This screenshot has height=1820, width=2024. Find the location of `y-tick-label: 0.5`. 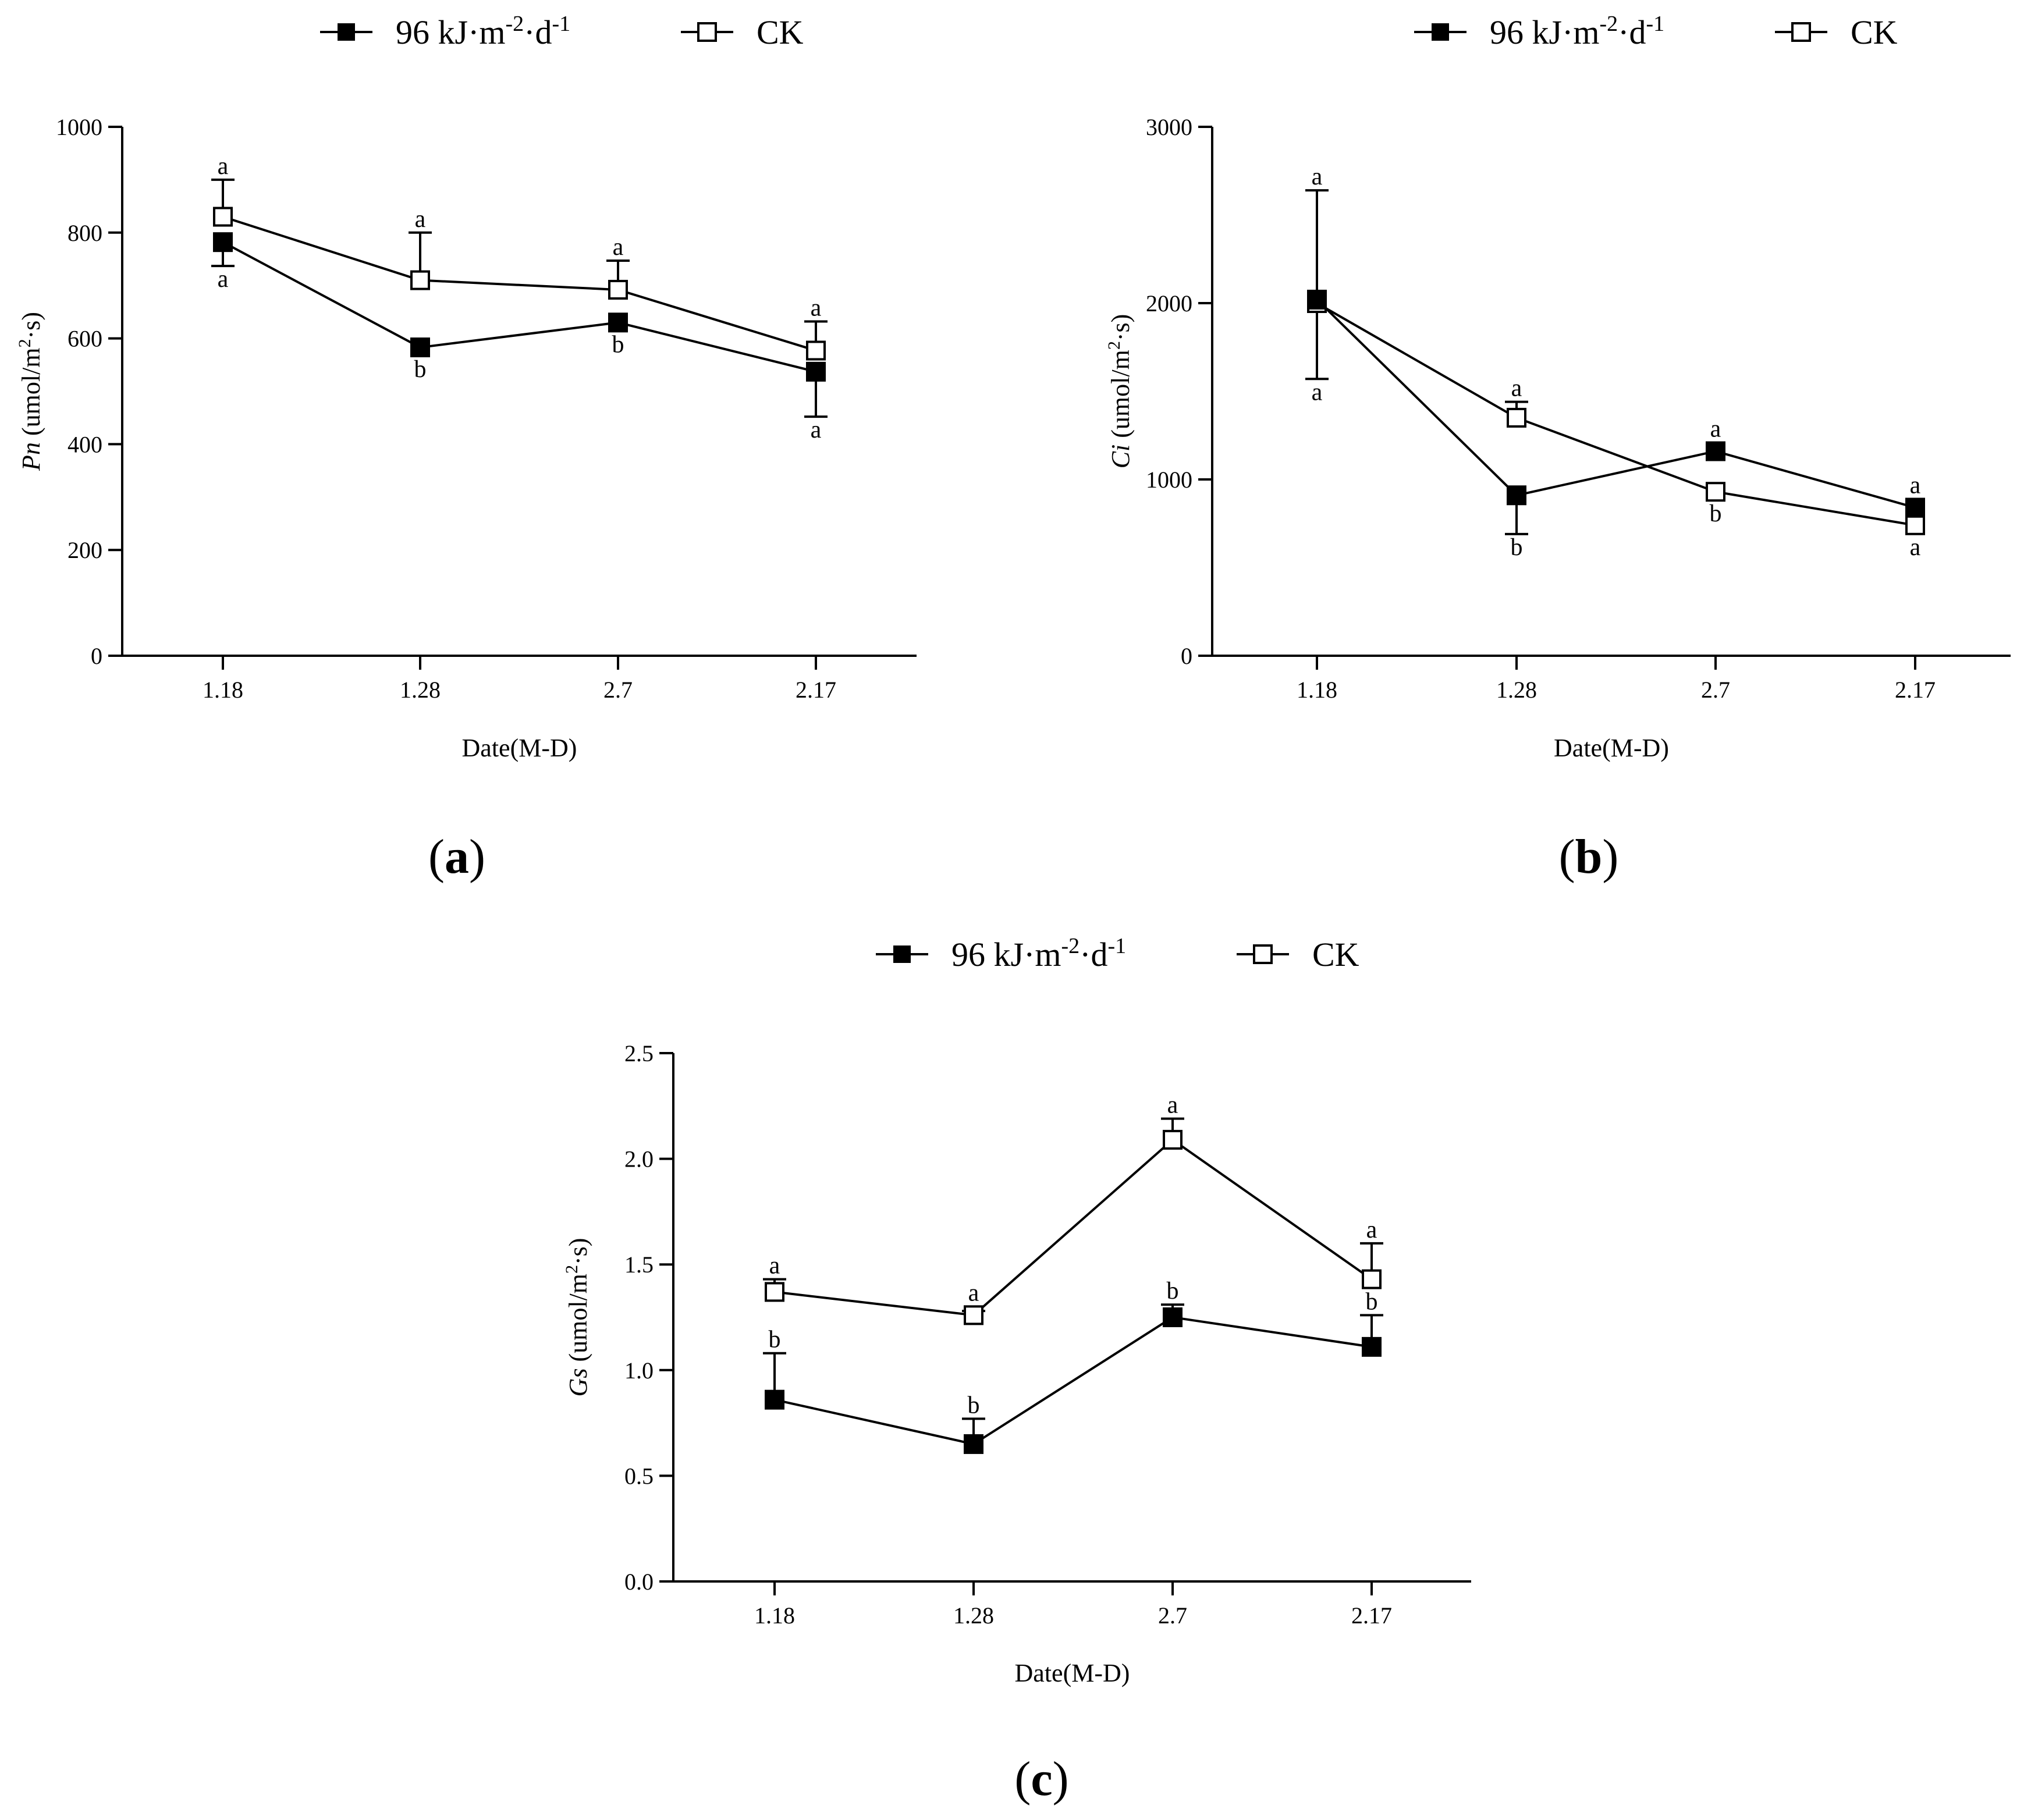

y-tick-label: 0.5 is located at coordinates (639, 1476).